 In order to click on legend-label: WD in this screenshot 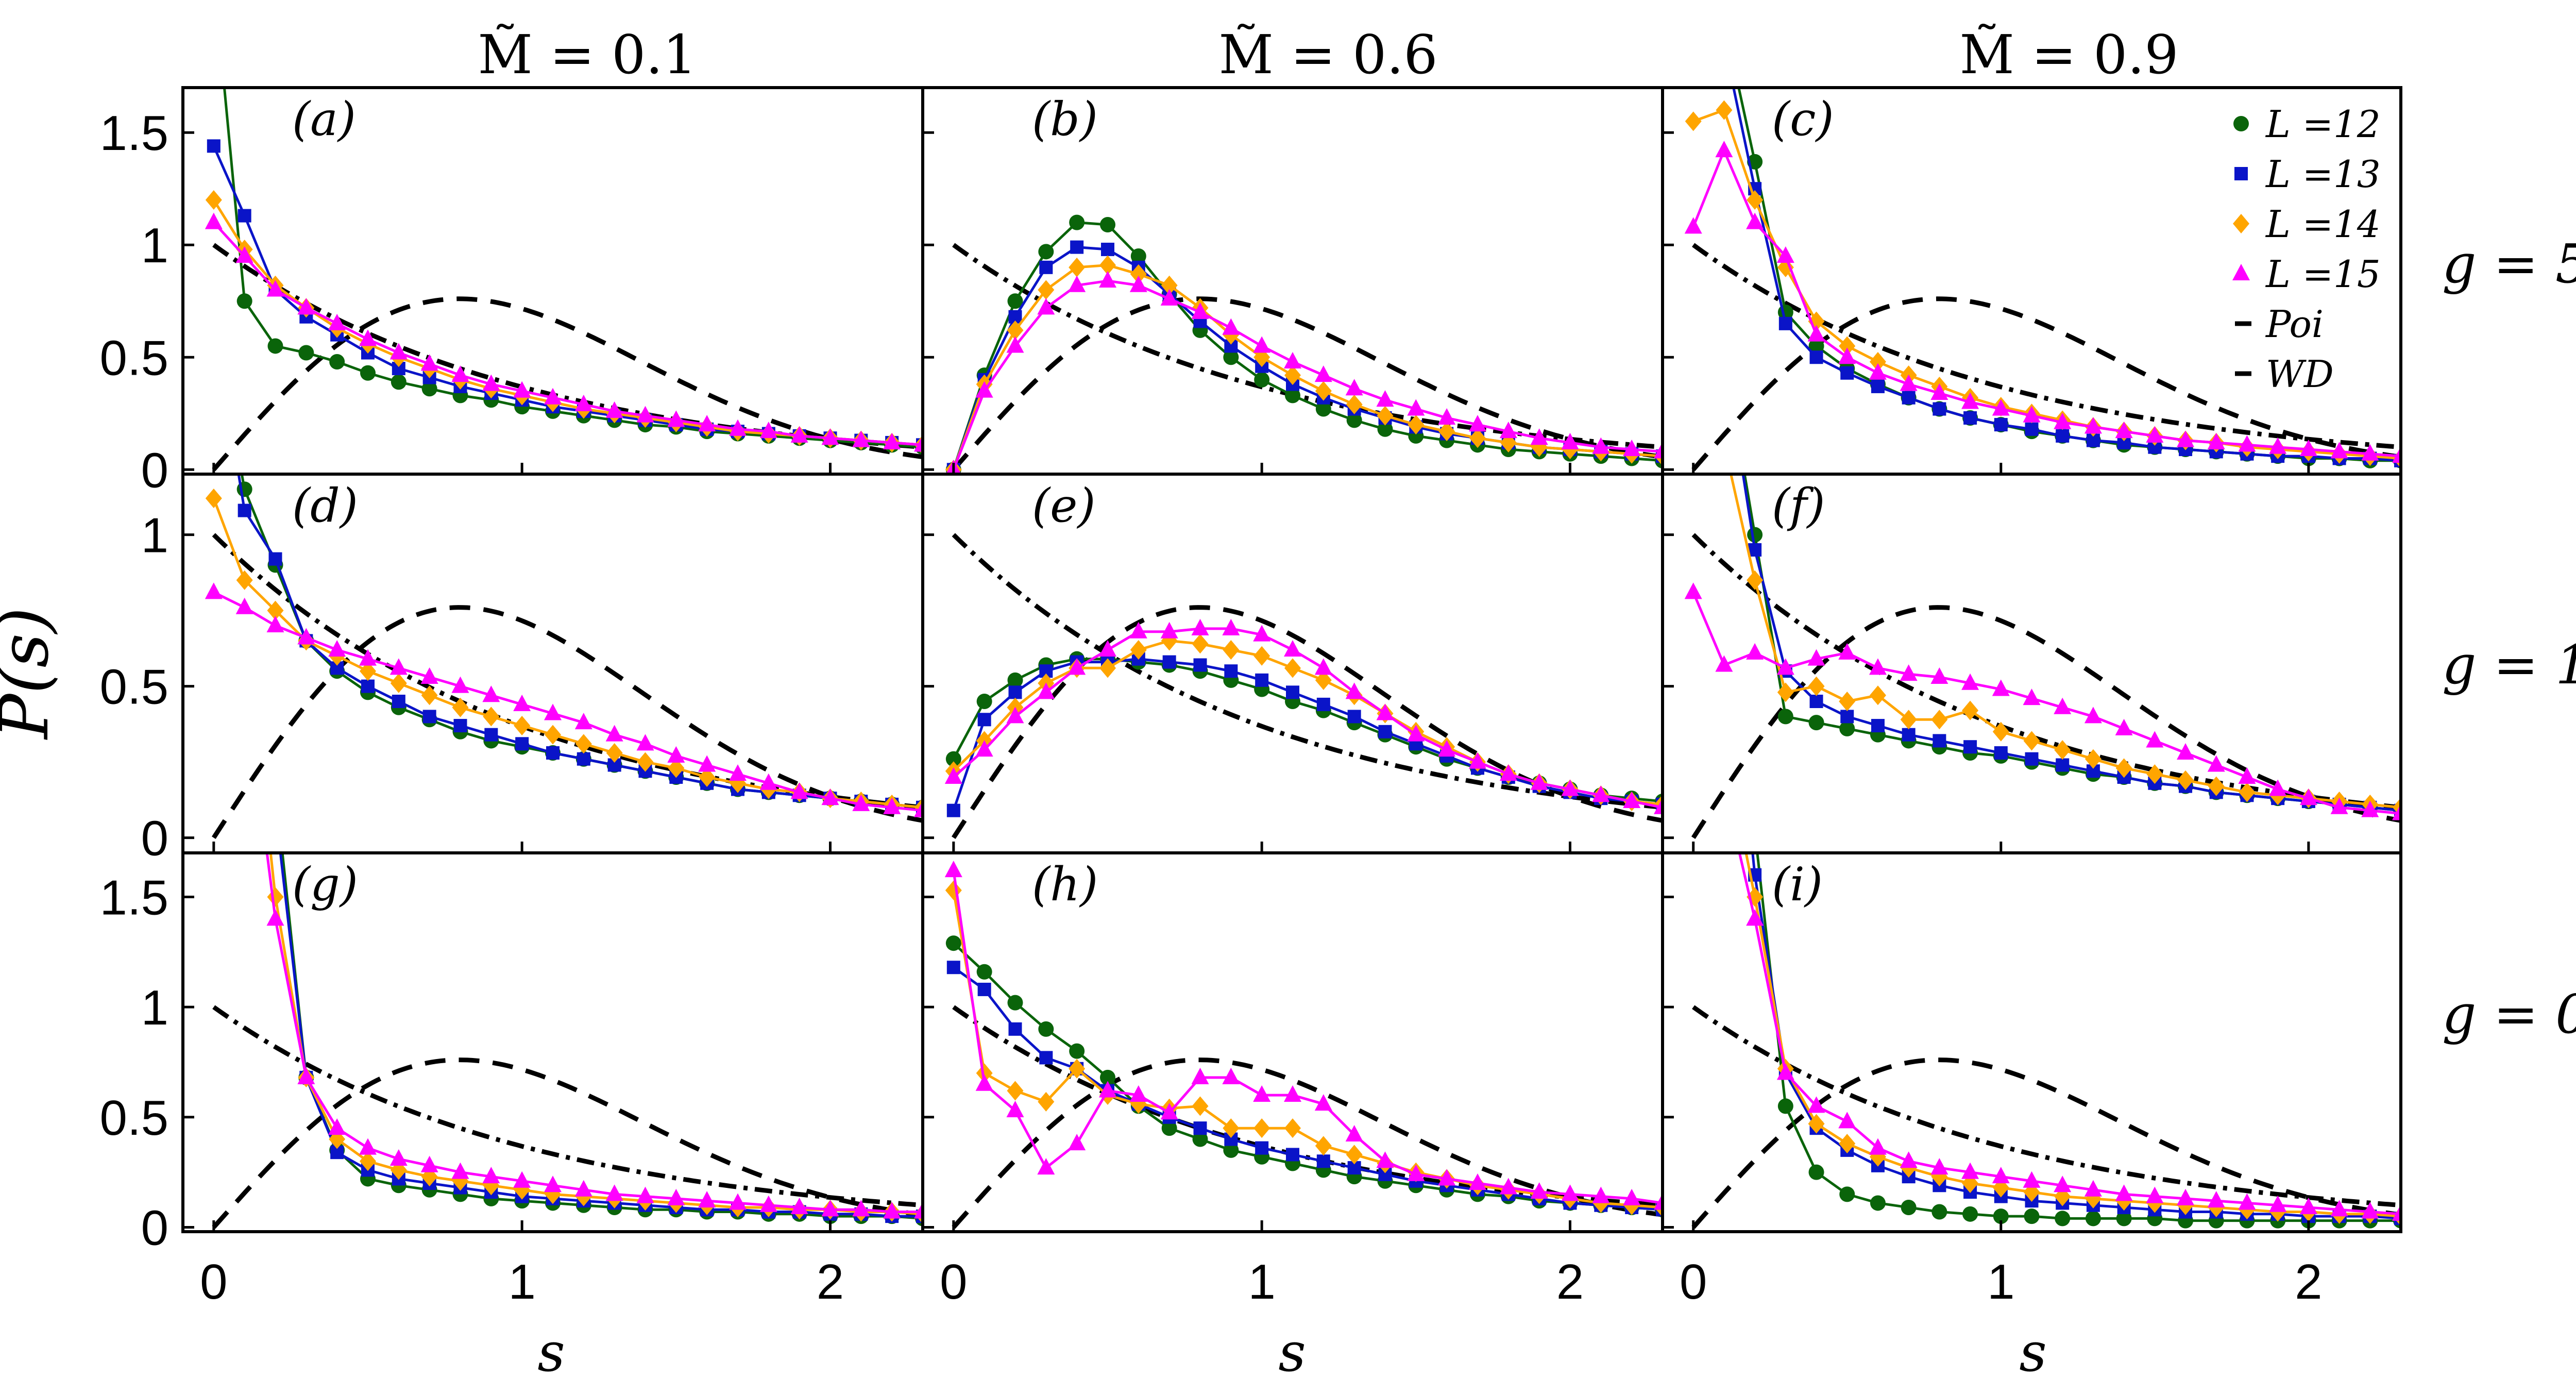, I will do `click(2300, 374)`.